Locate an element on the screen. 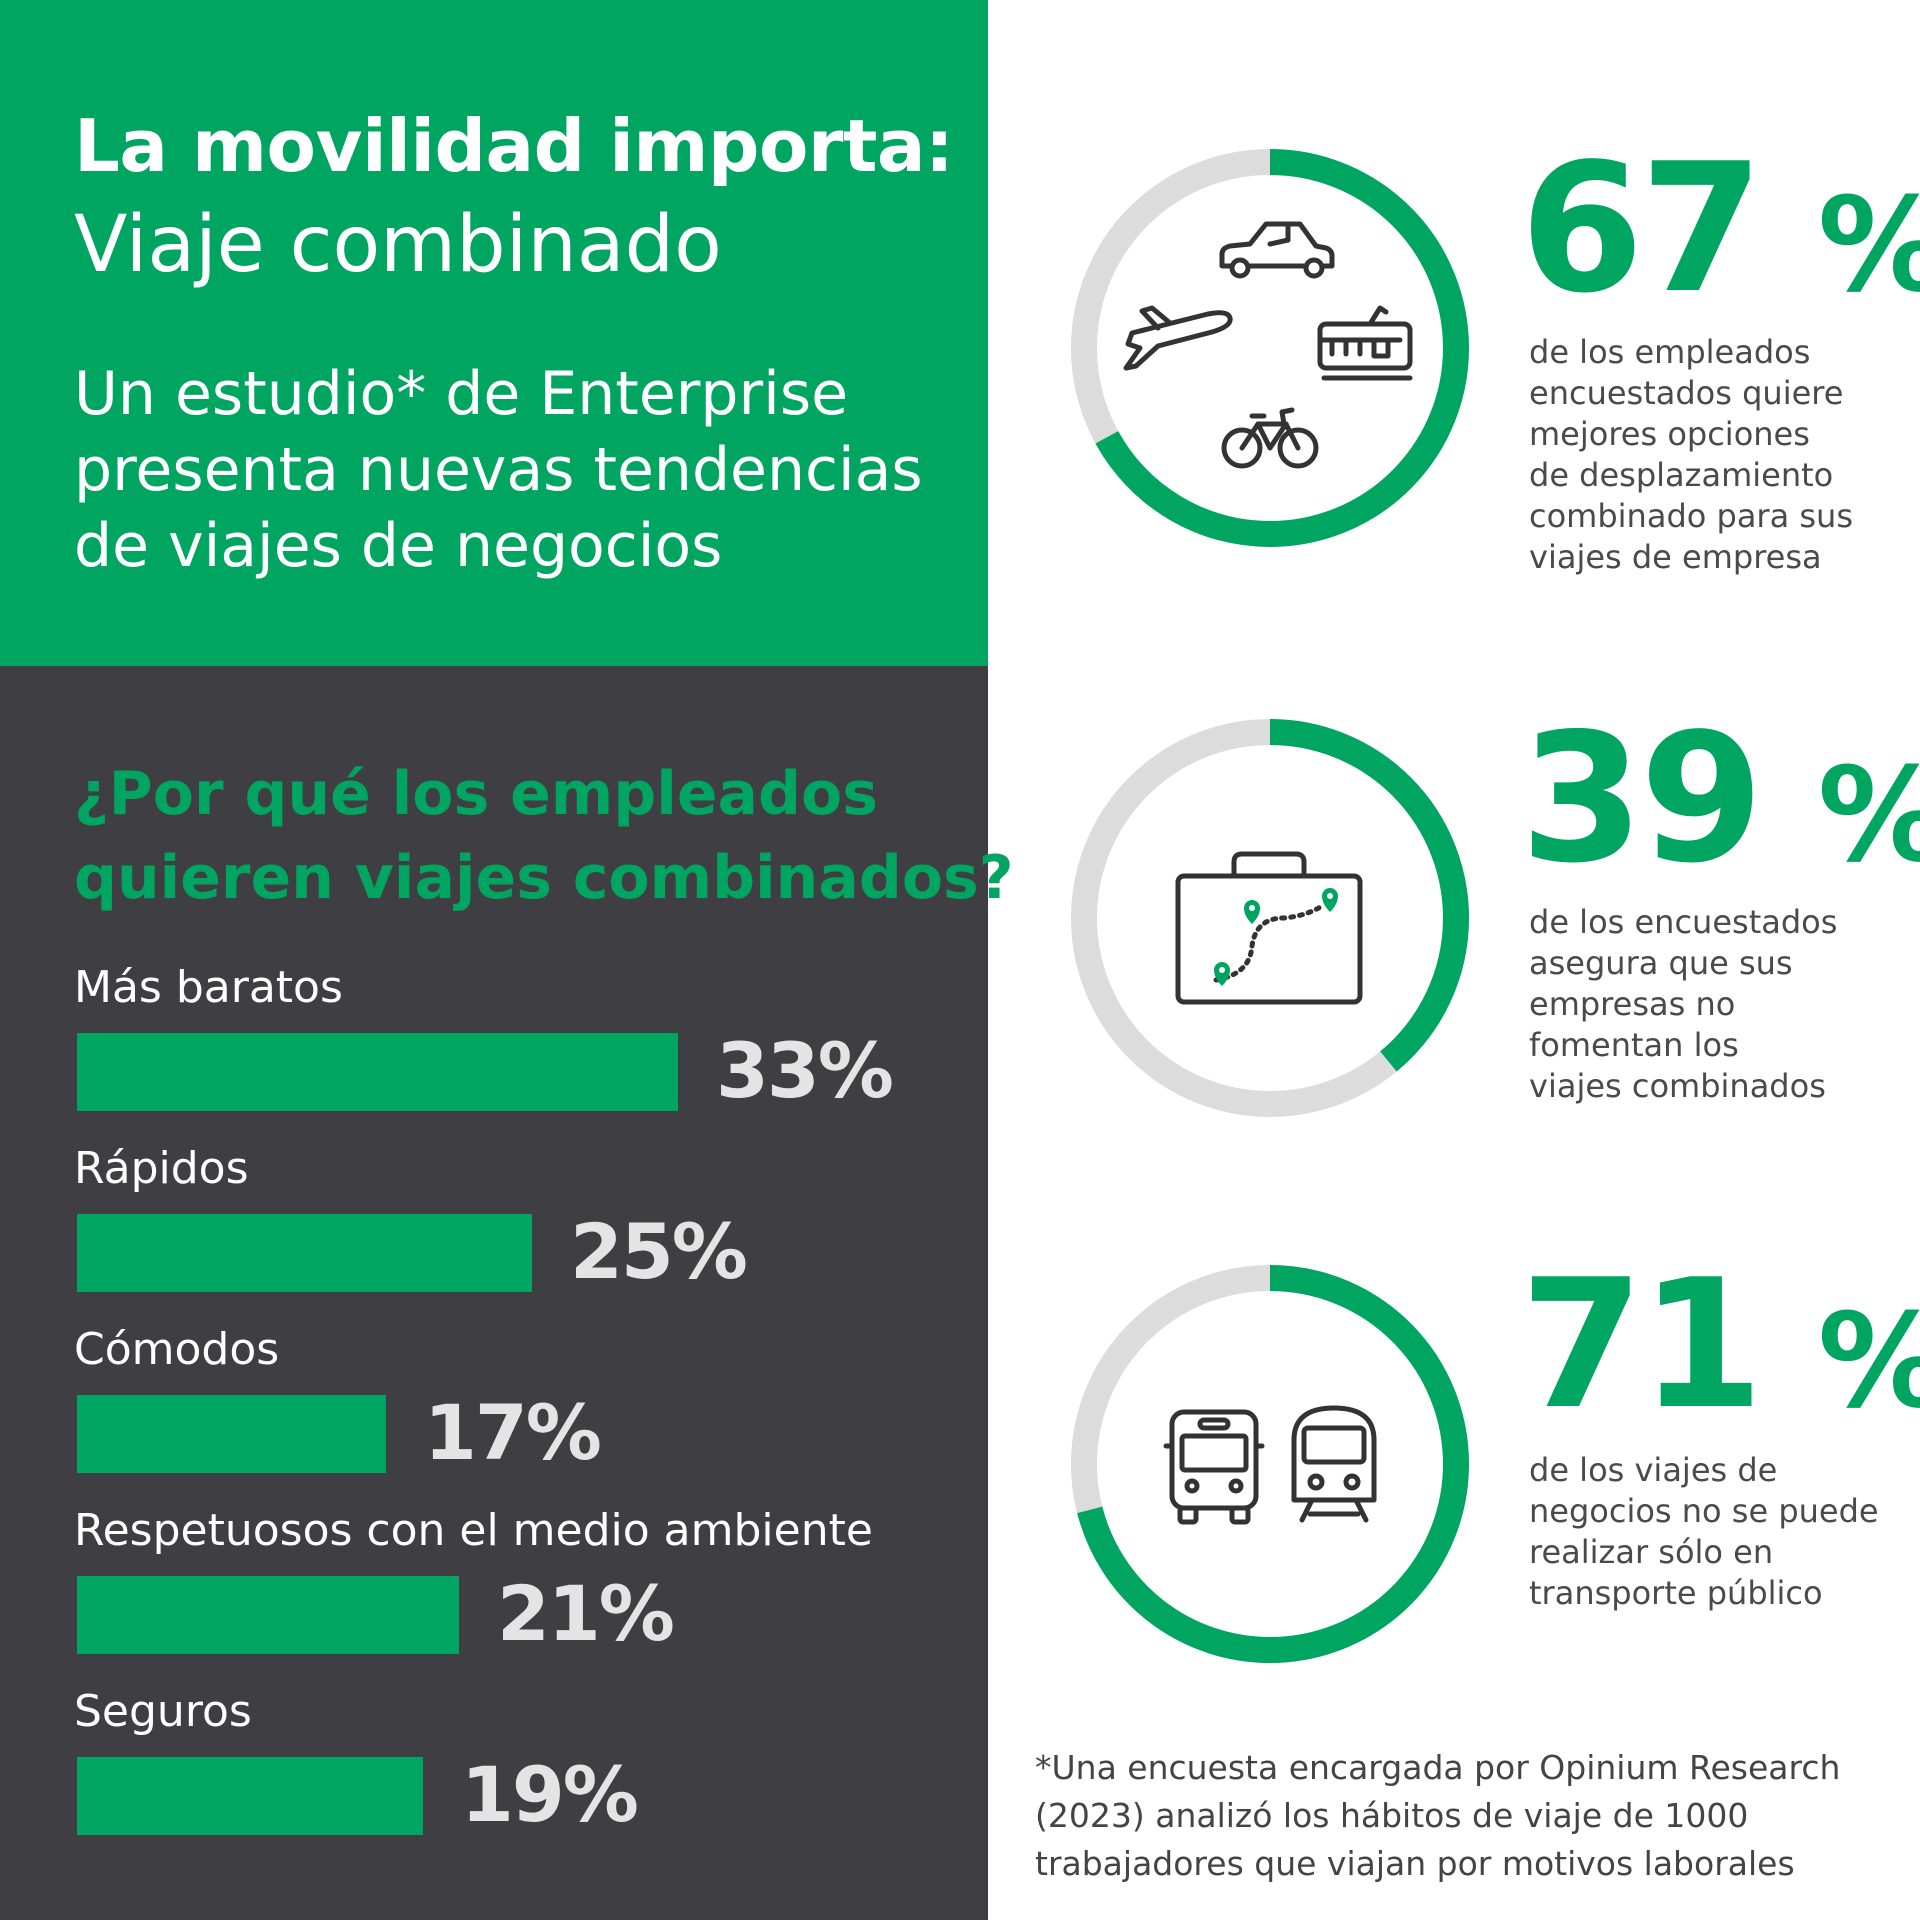  caption-line: combinado para sus is located at coordinates (1691, 516).